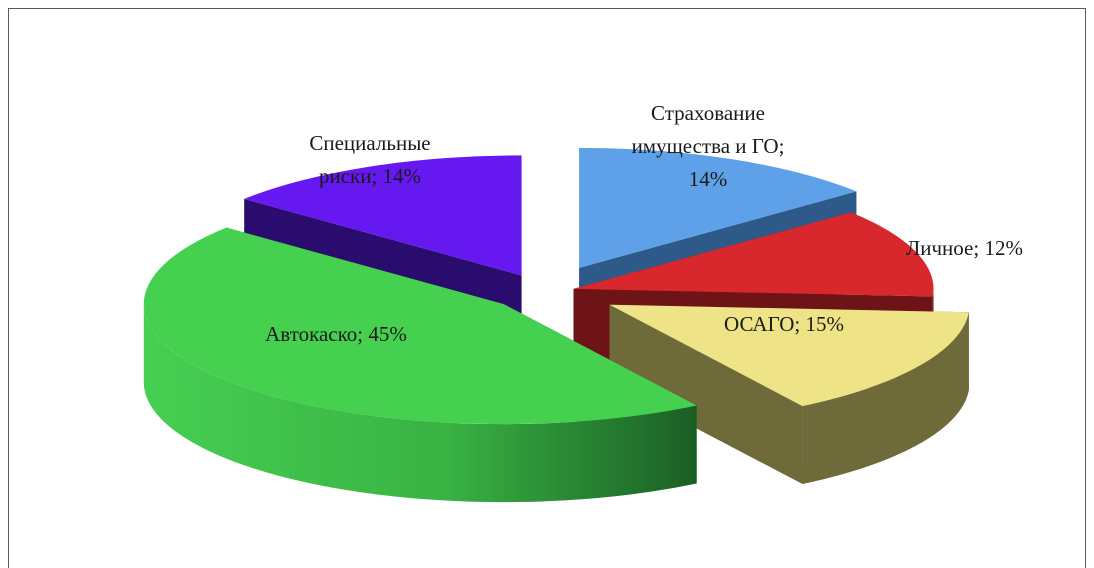  Describe the element at coordinates (708, 179) in the screenshot. I see `label-imushchestvo-line3: 14%` at that location.